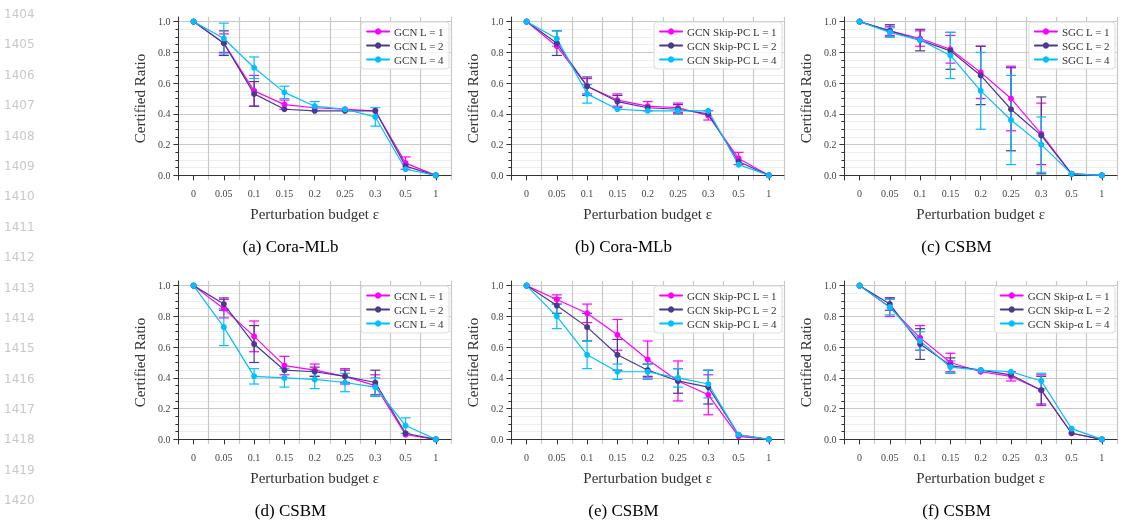 This screenshot has height=527, width=1127. What do you see at coordinates (290, 510) in the screenshot?
I see `text: (d) CSBM` at bounding box center [290, 510].